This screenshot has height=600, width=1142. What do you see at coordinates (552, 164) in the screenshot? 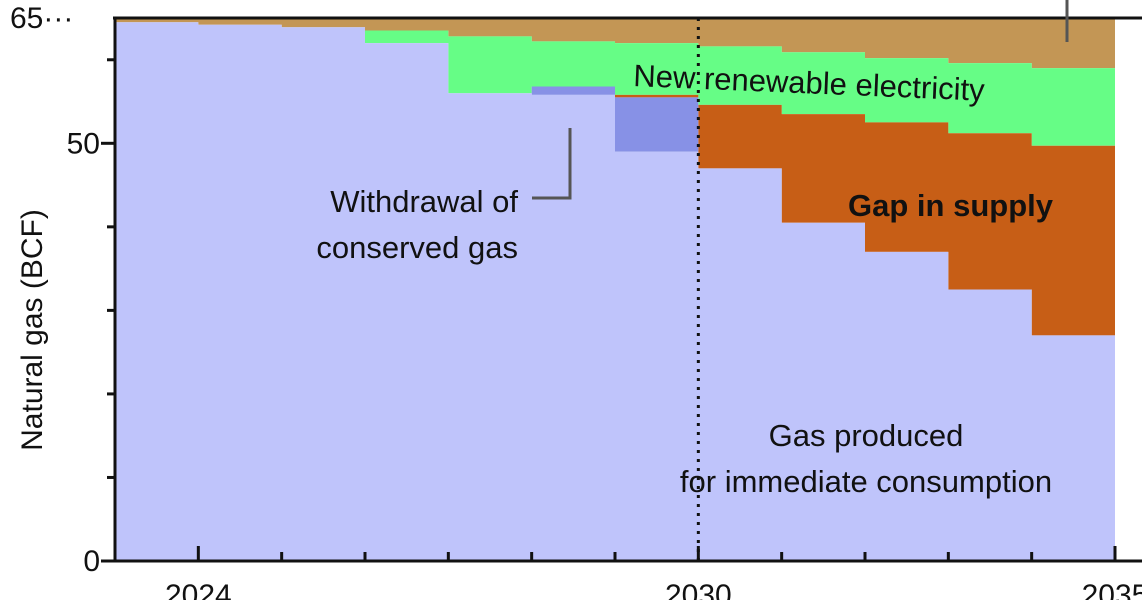
I see `withdrawal-leader-line` at bounding box center [552, 164].